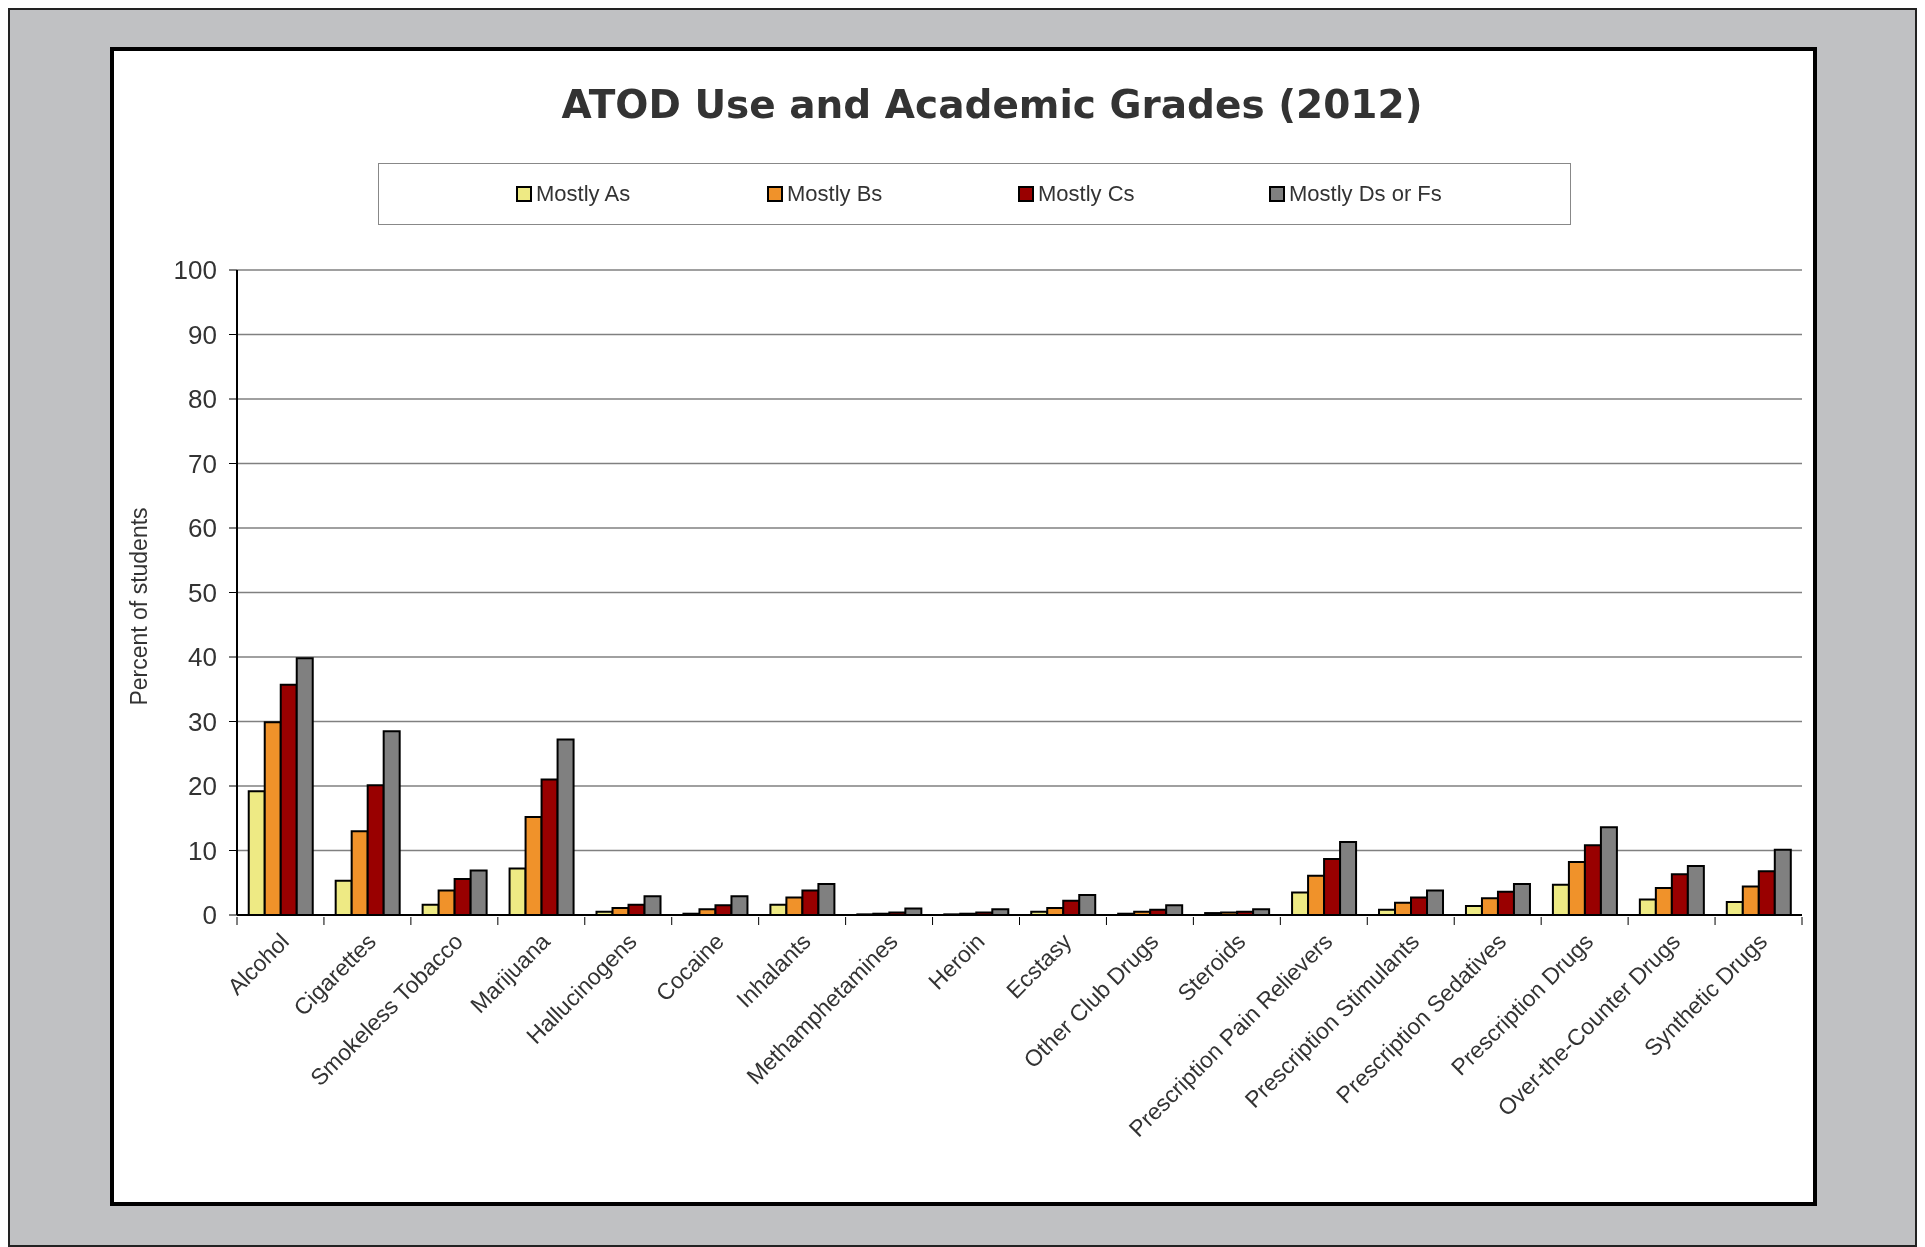 This screenshot has height=1247, width=1925. I want to click on y-tick-label: 20, so click(202, 786).